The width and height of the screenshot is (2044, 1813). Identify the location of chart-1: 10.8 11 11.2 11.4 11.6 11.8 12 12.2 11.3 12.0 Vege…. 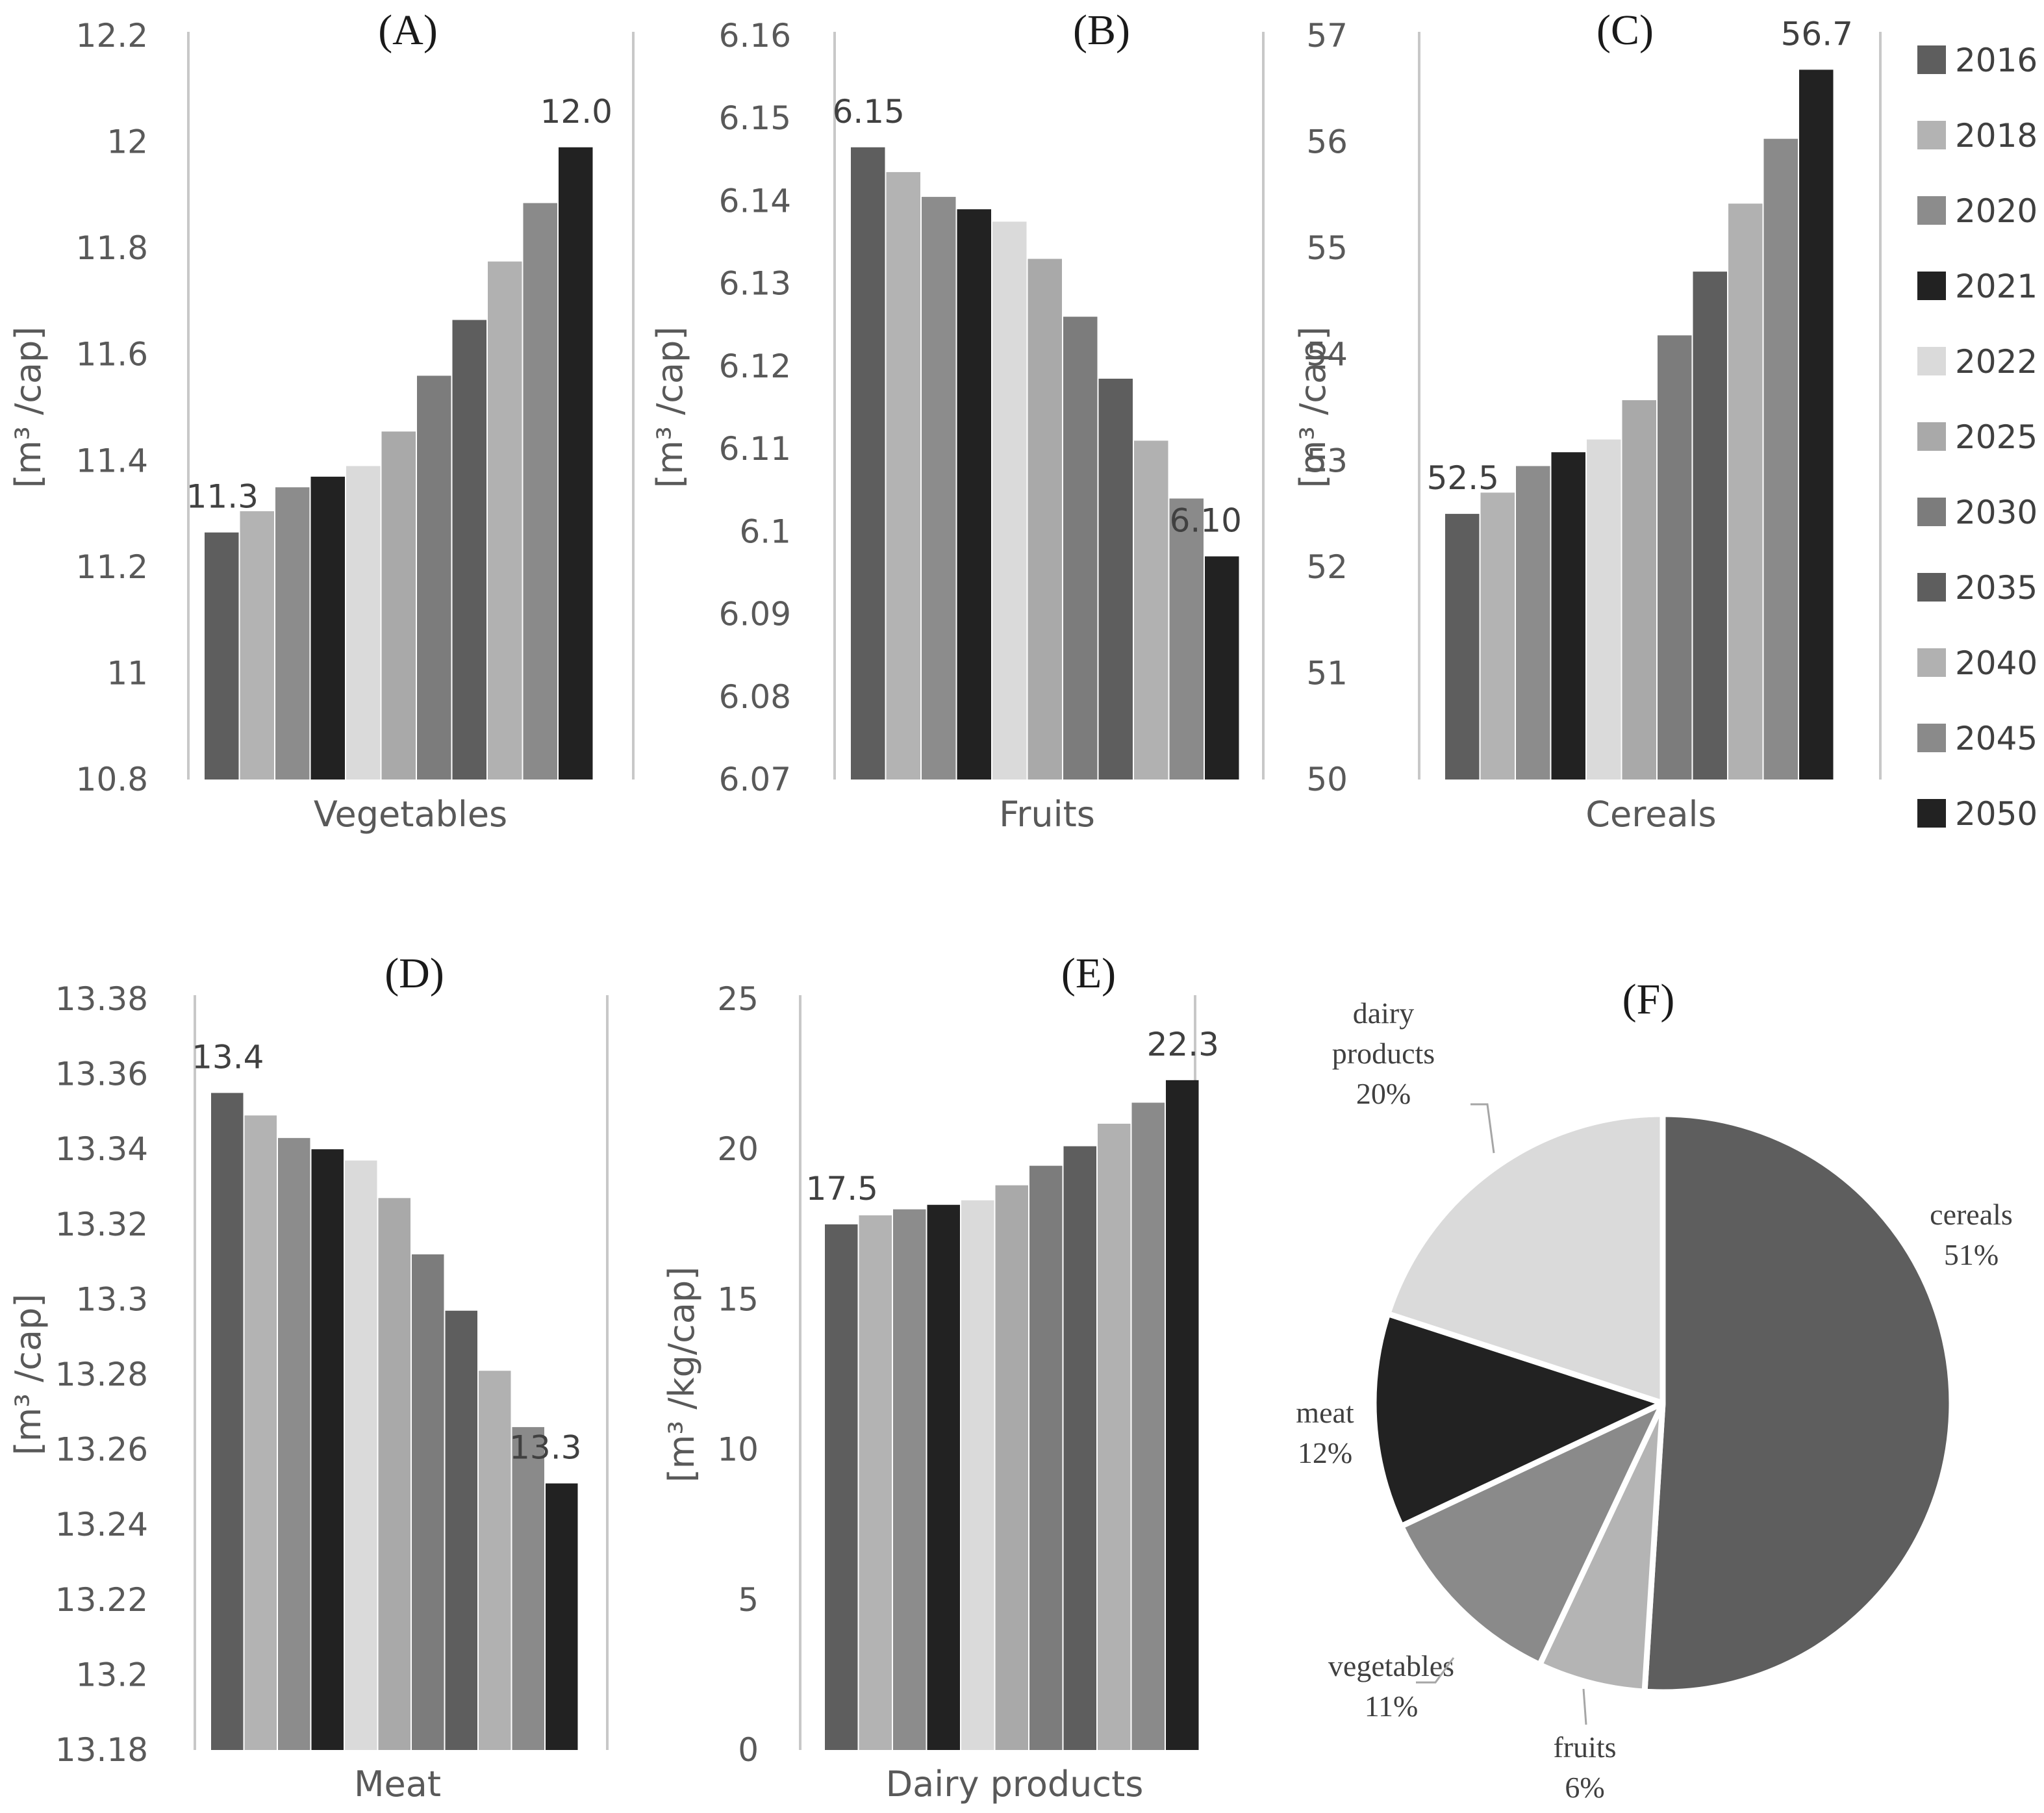
(321, 420).